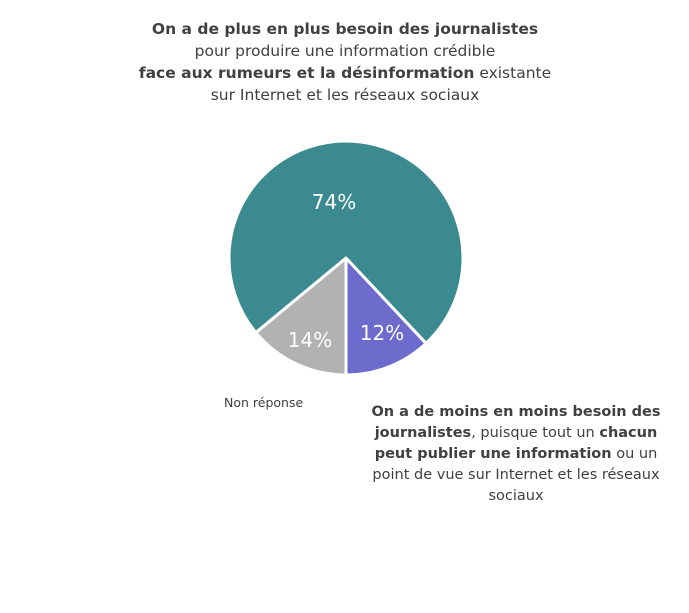 The width and height of the screenshot is (689, 613). Describe the element at coordinates (306, 73) in the screenshot. I see `title-line-3-bold: face aux rumeurs et la désinformation` at that location.